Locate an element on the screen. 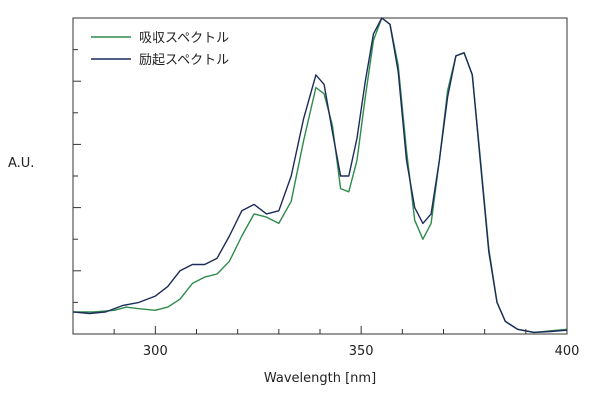  x-tick-label: 400 is located at coordinates (567, 351).